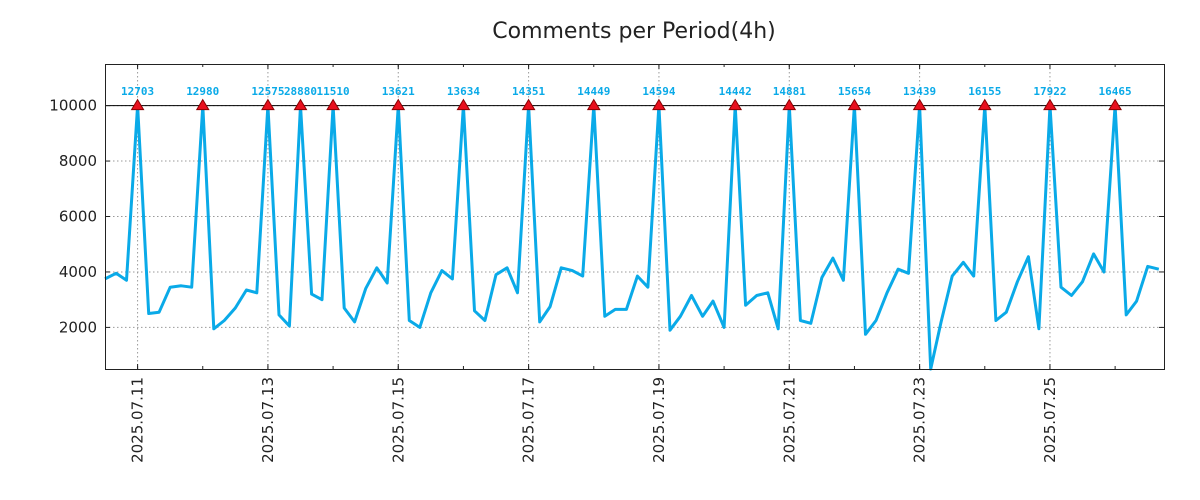  What do you see at coordinates (1050, 420) in the screenshot?
I see `x-tick-label: 2025.07.25` at bounding box center [1050, 420].